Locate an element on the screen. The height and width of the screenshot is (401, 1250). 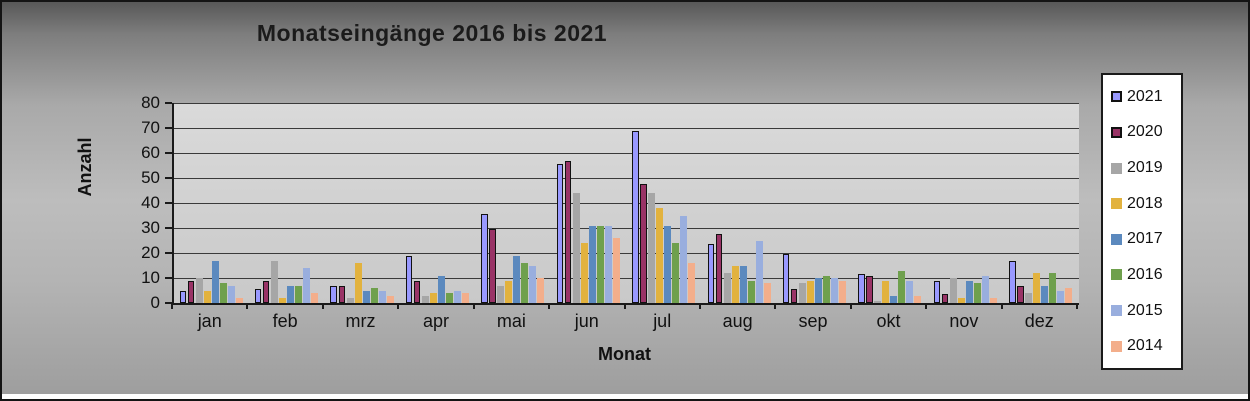
bar-2018-apr is located at coordinates (433, 298).